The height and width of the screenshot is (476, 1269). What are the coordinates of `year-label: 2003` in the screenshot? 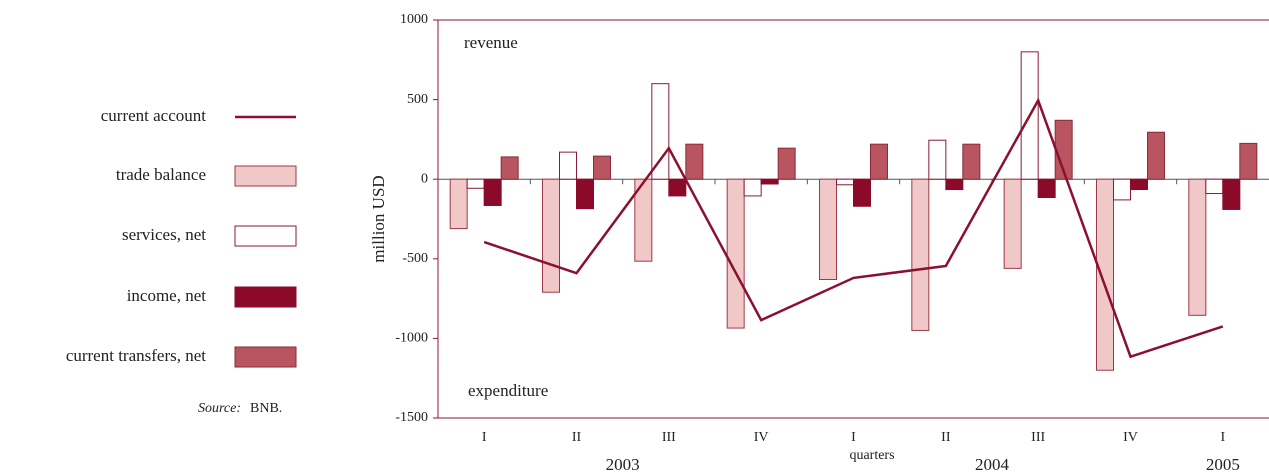 It's located at (623, 464).